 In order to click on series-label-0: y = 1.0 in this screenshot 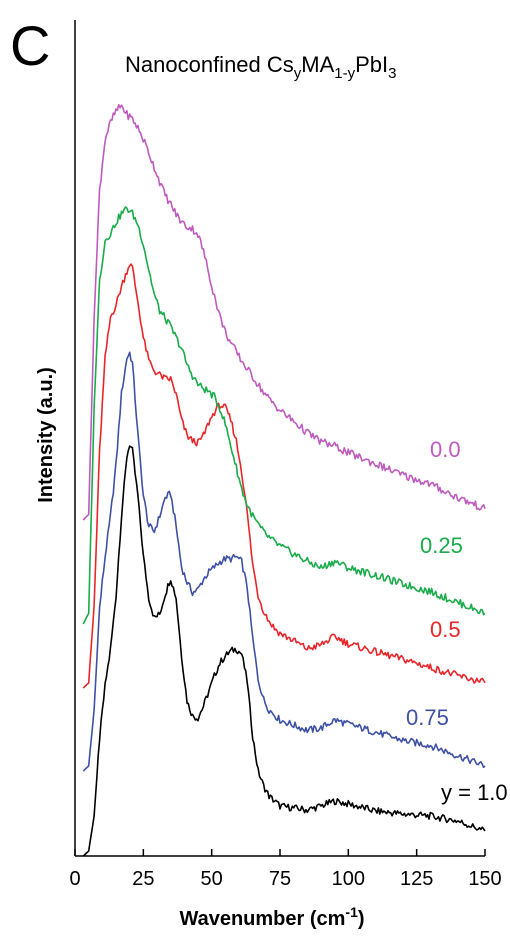, I will do `click(474, 792)`.